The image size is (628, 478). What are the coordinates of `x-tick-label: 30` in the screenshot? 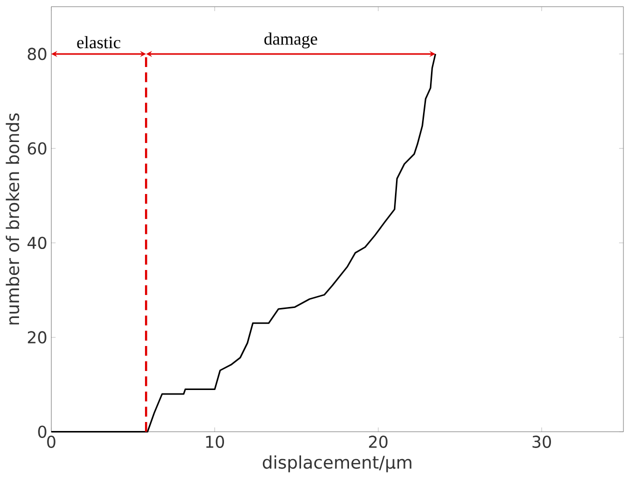 It's located at (541, 442).